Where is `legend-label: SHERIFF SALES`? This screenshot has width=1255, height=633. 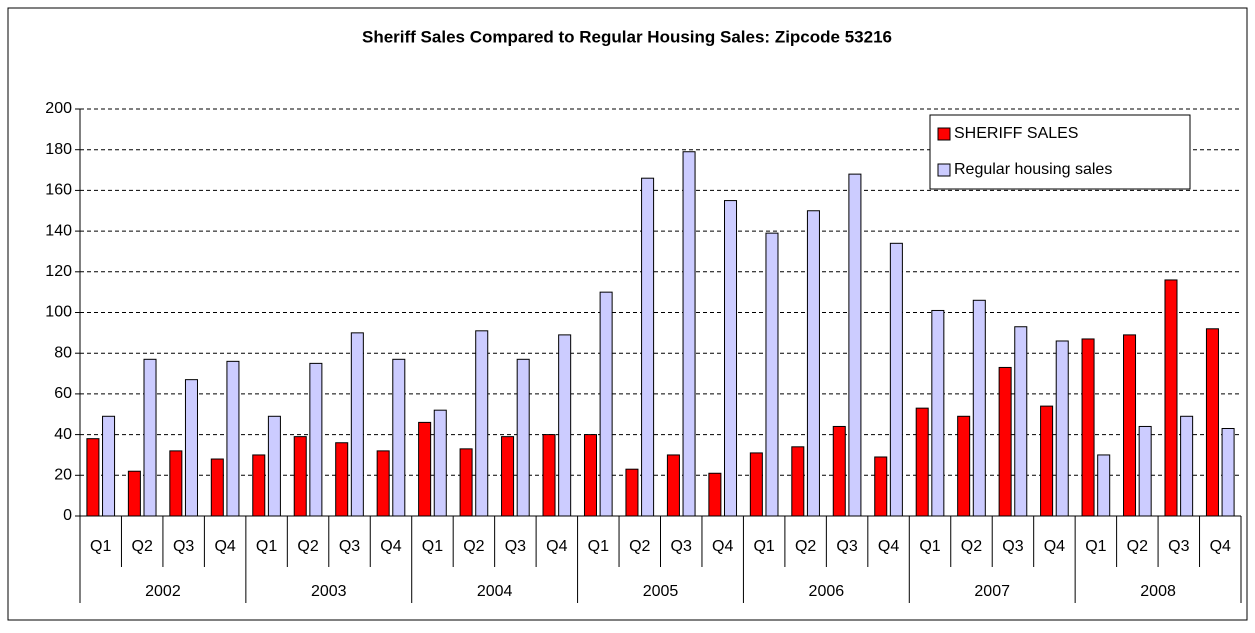
legend-label: SHERIFF SALES is located at coordinates (1016, 133).